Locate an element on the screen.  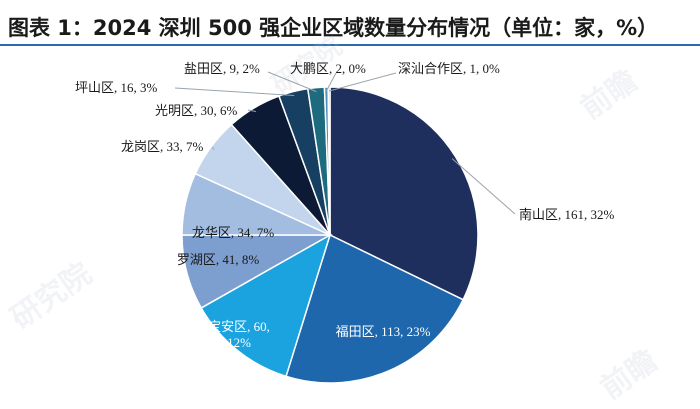
slice-label: 坪山区, 16, 3% is located at coordinates (116, 87).